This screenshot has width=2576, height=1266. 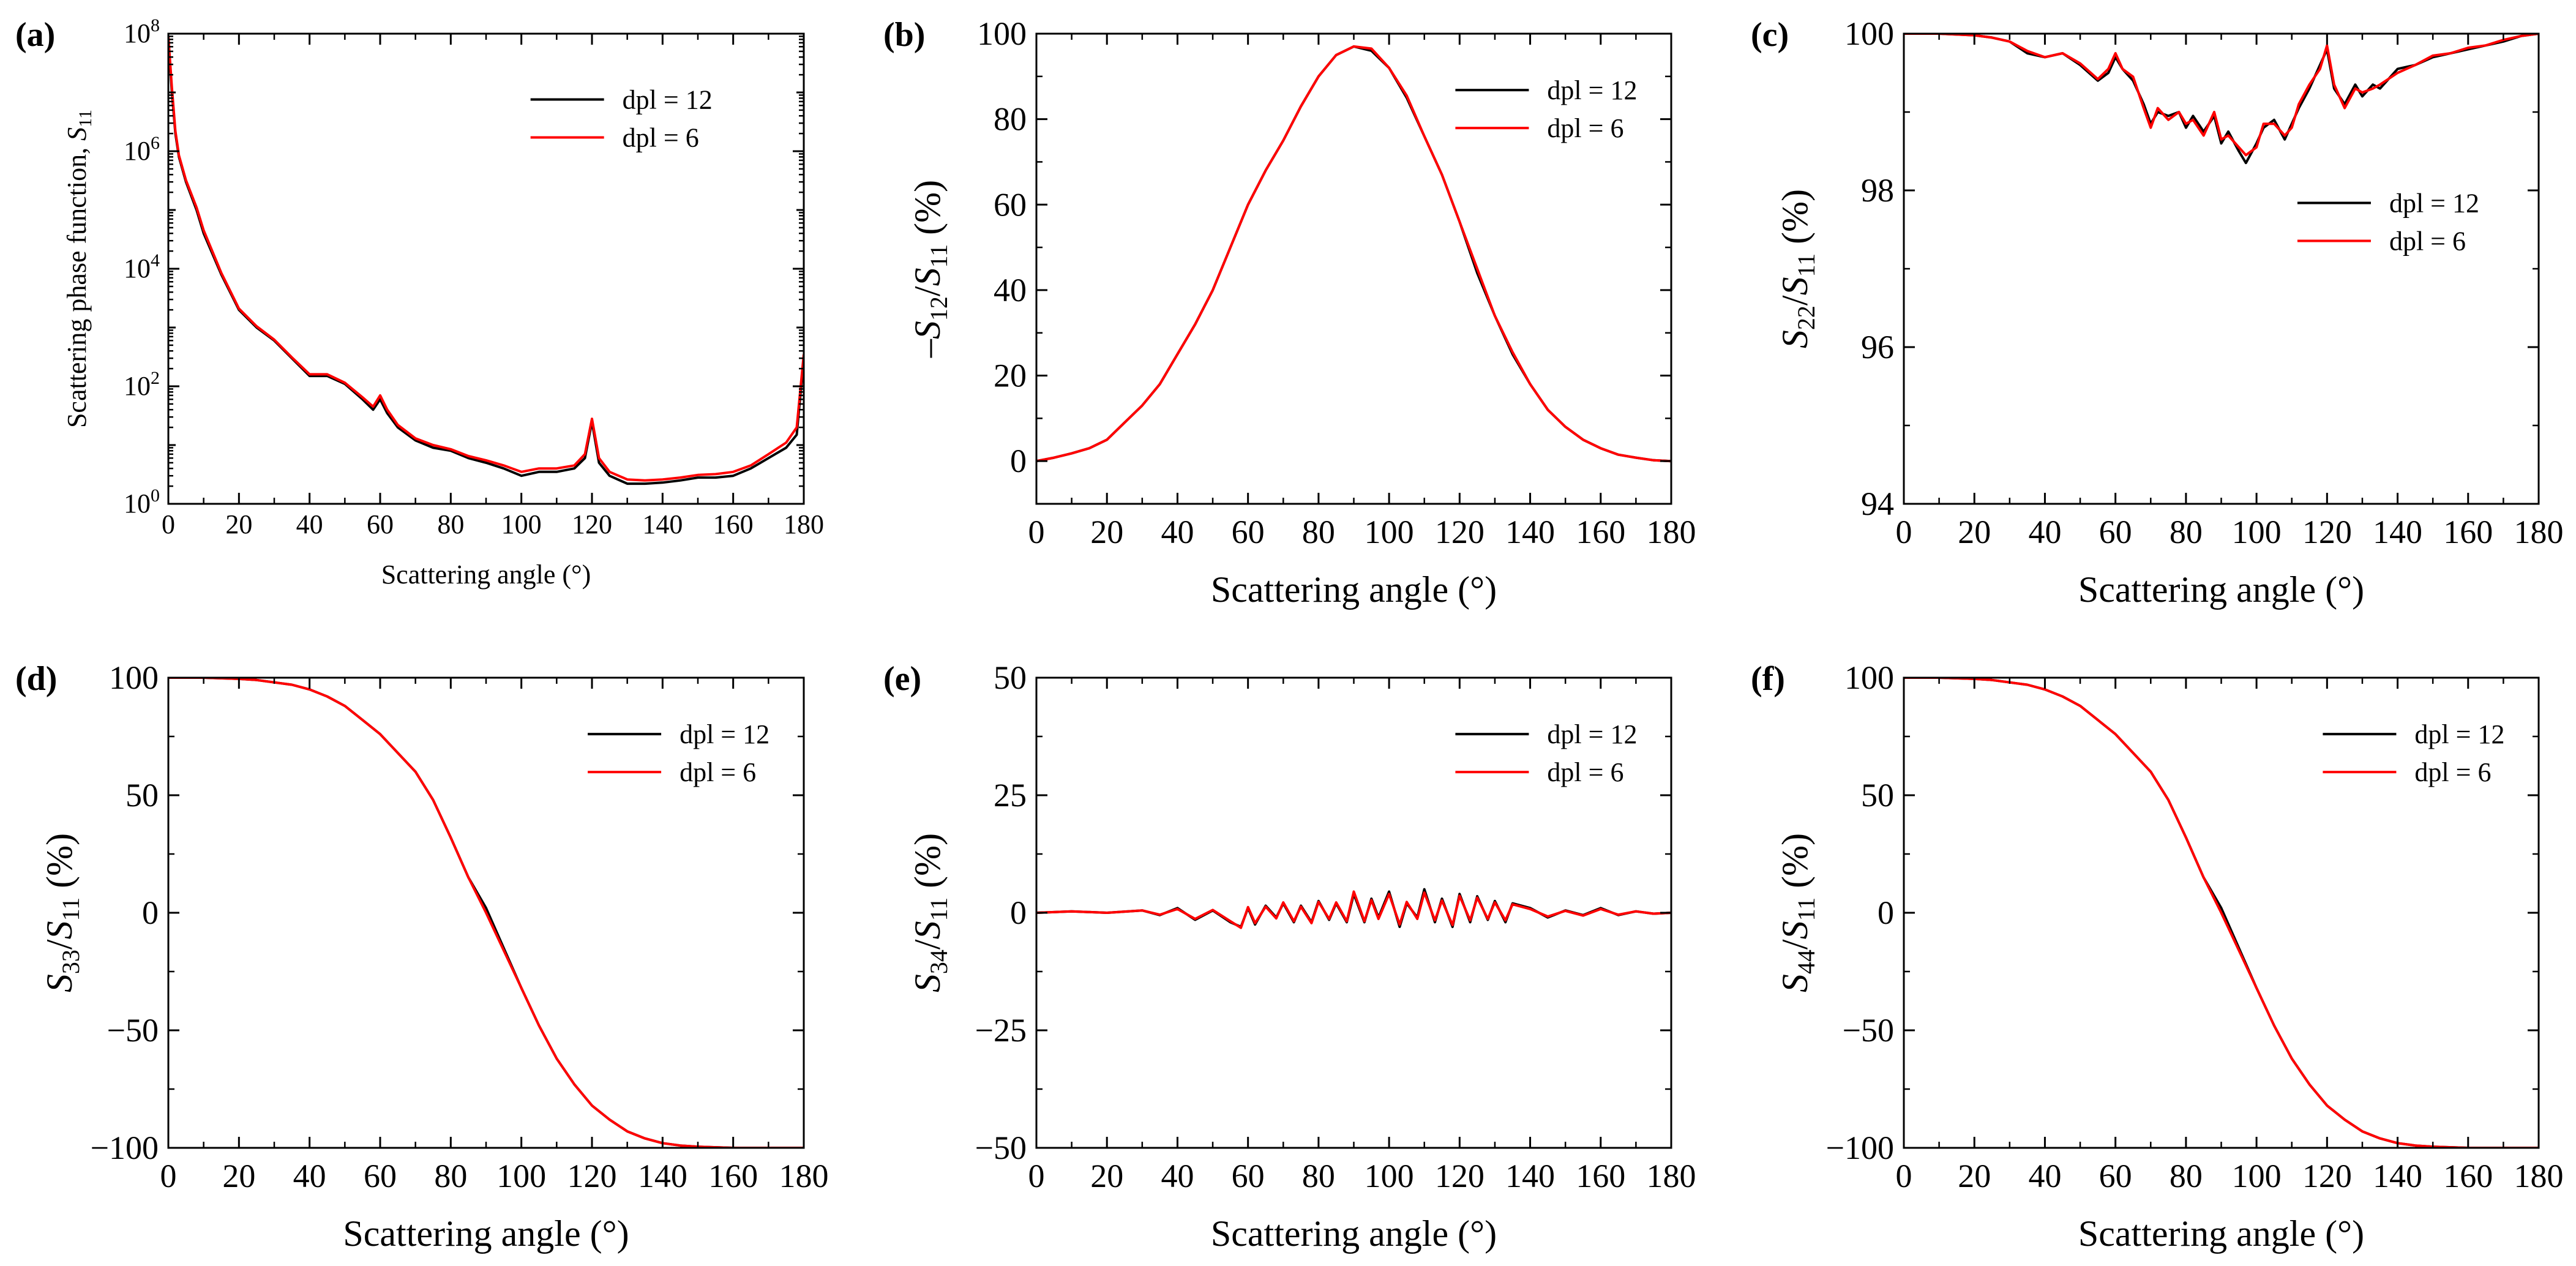 What do you see at coordinates (1768, 679) in the screenshot?
I see `panel-label: (f)` at bounding box center [1768, 679].